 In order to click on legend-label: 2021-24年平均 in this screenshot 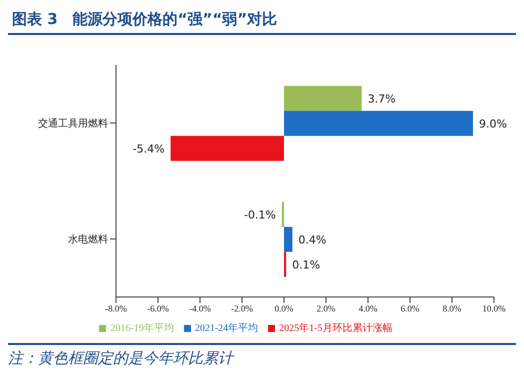, I will do `click(226, 328)`.